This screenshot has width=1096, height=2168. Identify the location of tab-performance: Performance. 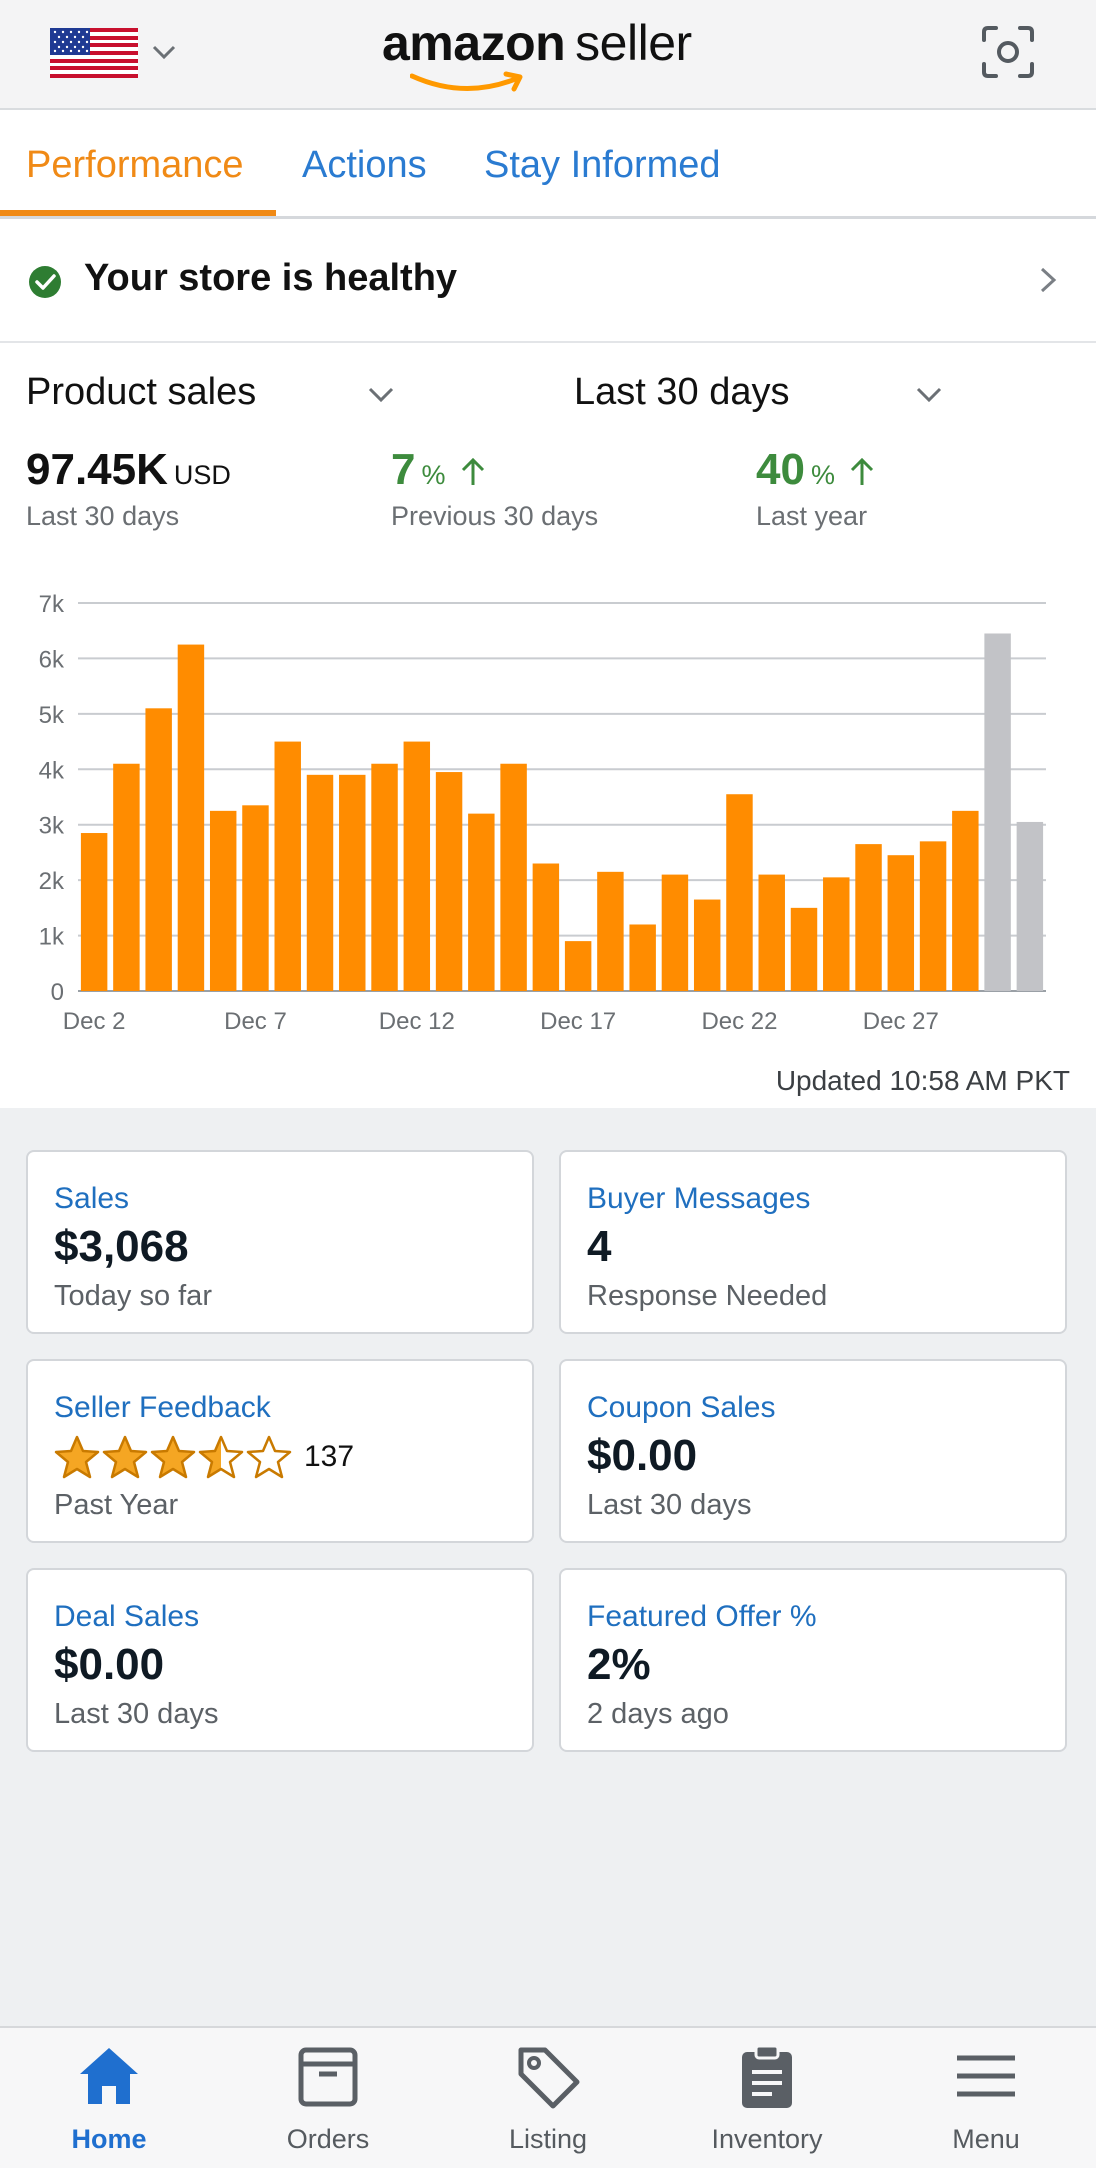
(135, 165).